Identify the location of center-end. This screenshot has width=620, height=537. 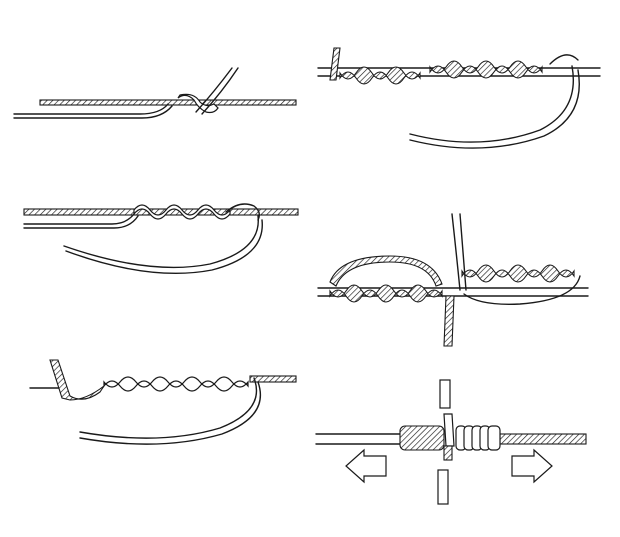
(449, 430).